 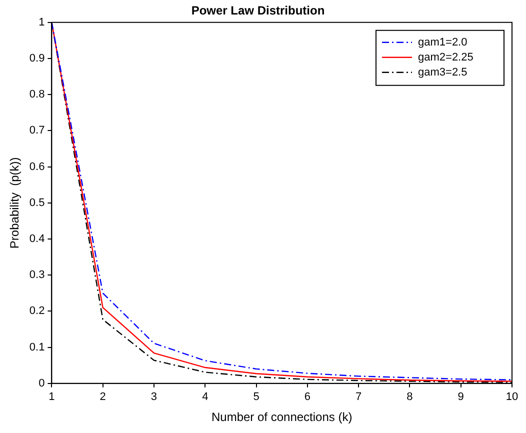 I want to click on y-tick-label: 0.5, so click(x=37, y=202).